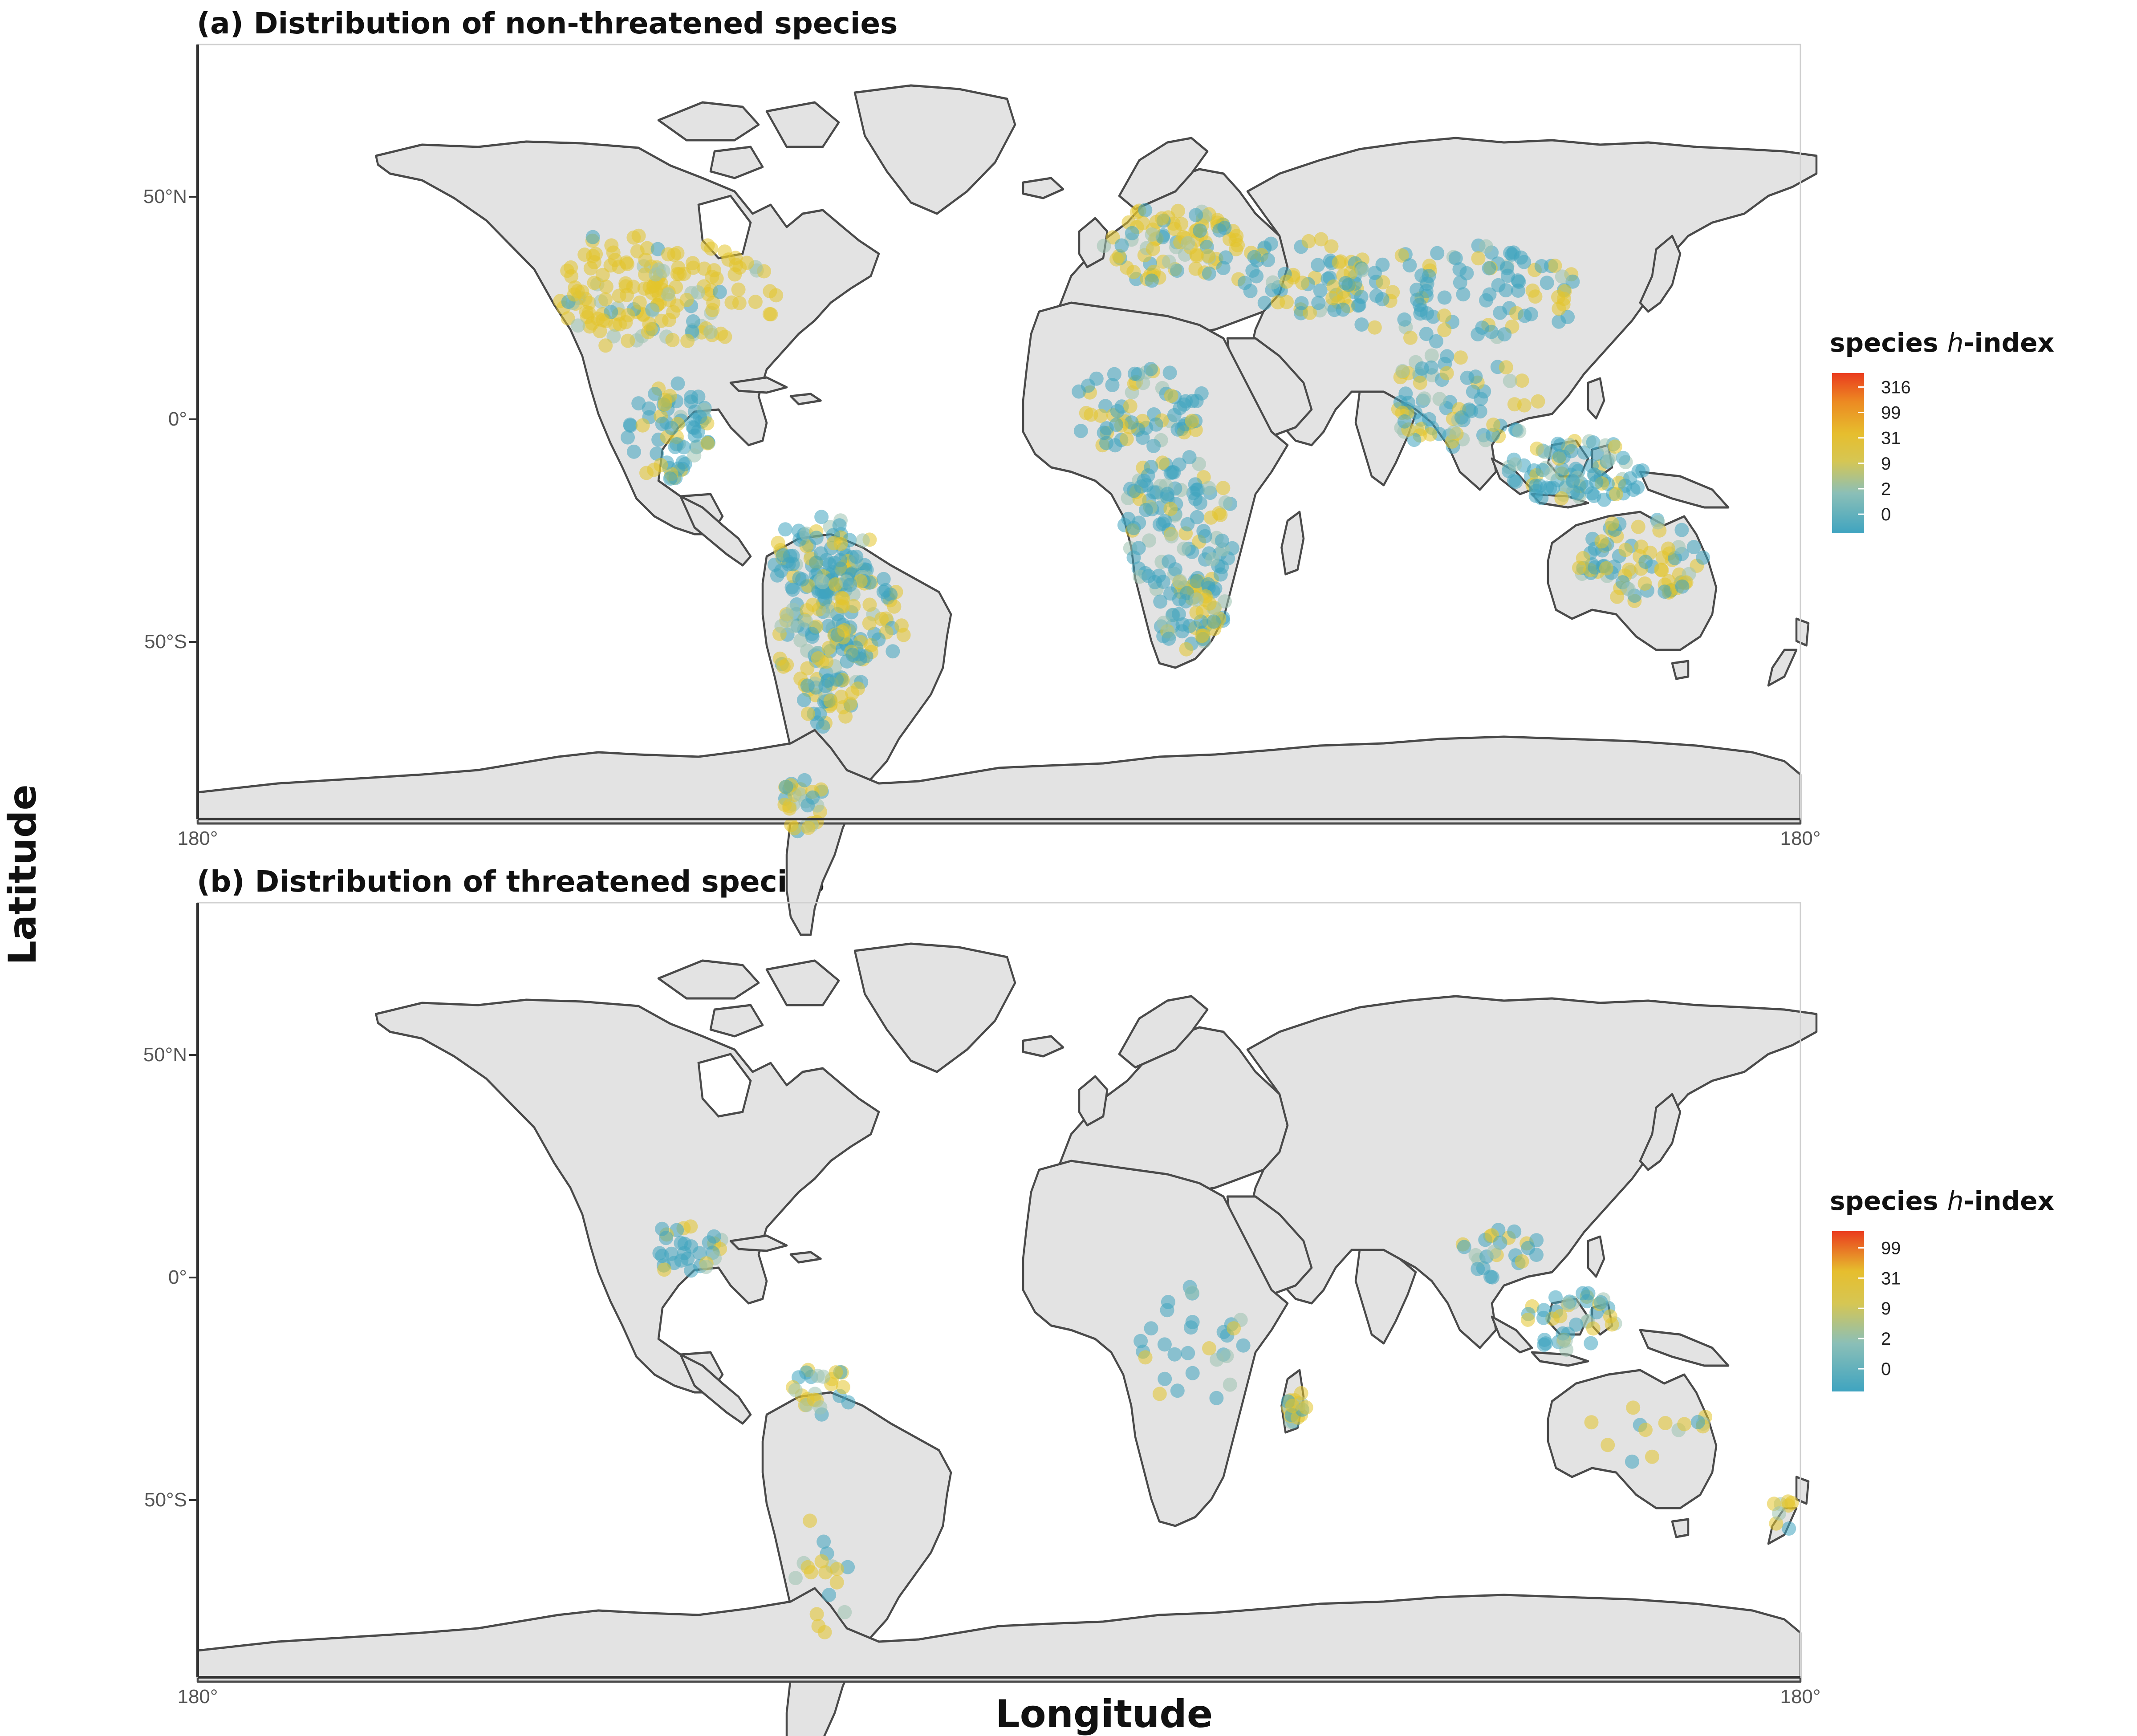 This screenshot has height=1736, width=2137. Describe the element at coordinates (177, 419) in the screenshot. I see `panel-a-lat-tick-0: 0°` at that location.